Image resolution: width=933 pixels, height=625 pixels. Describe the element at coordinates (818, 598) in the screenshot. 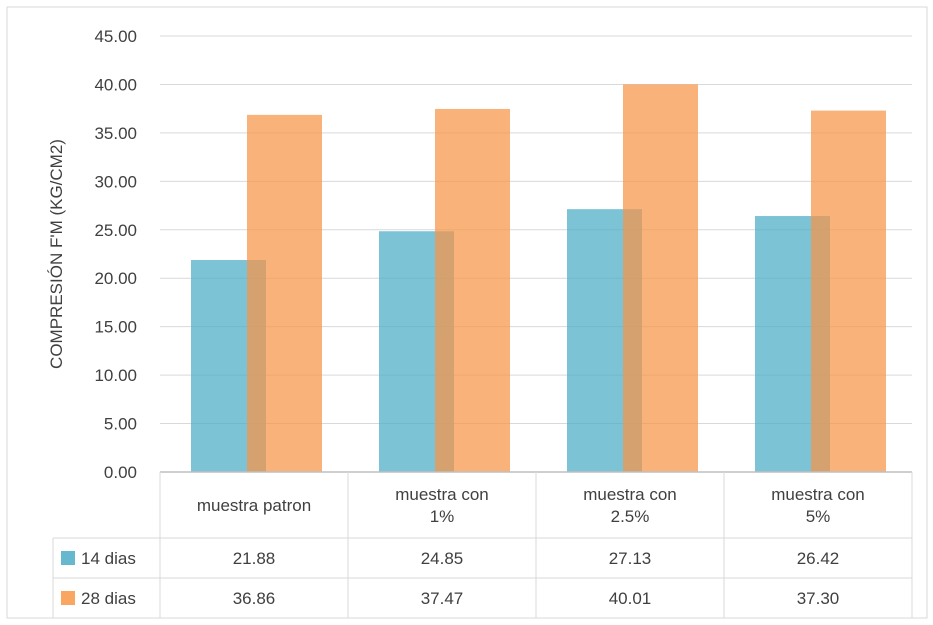

I see `data-table-value: 37.30` at that location.